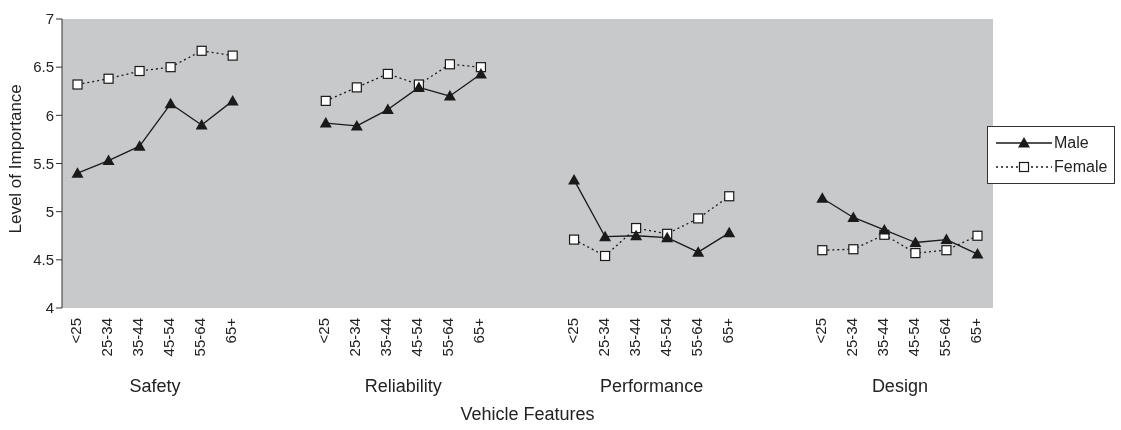  What do you see at coordinates (43, 163) in the screenshot?
I see `y-tick-label: 5.5` at bounding box center [43, 163].